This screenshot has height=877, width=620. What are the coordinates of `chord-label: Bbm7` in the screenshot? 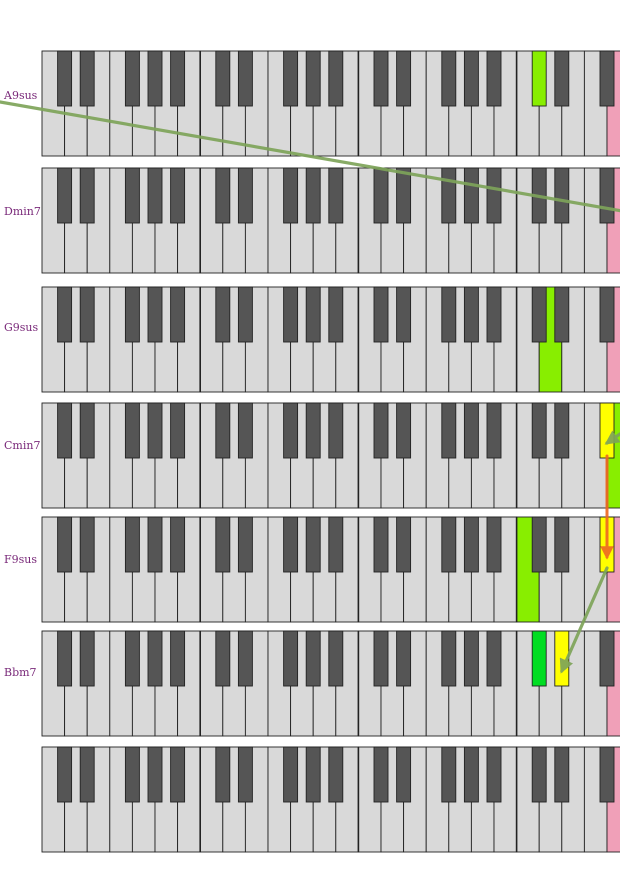 It's located at (20, 672).